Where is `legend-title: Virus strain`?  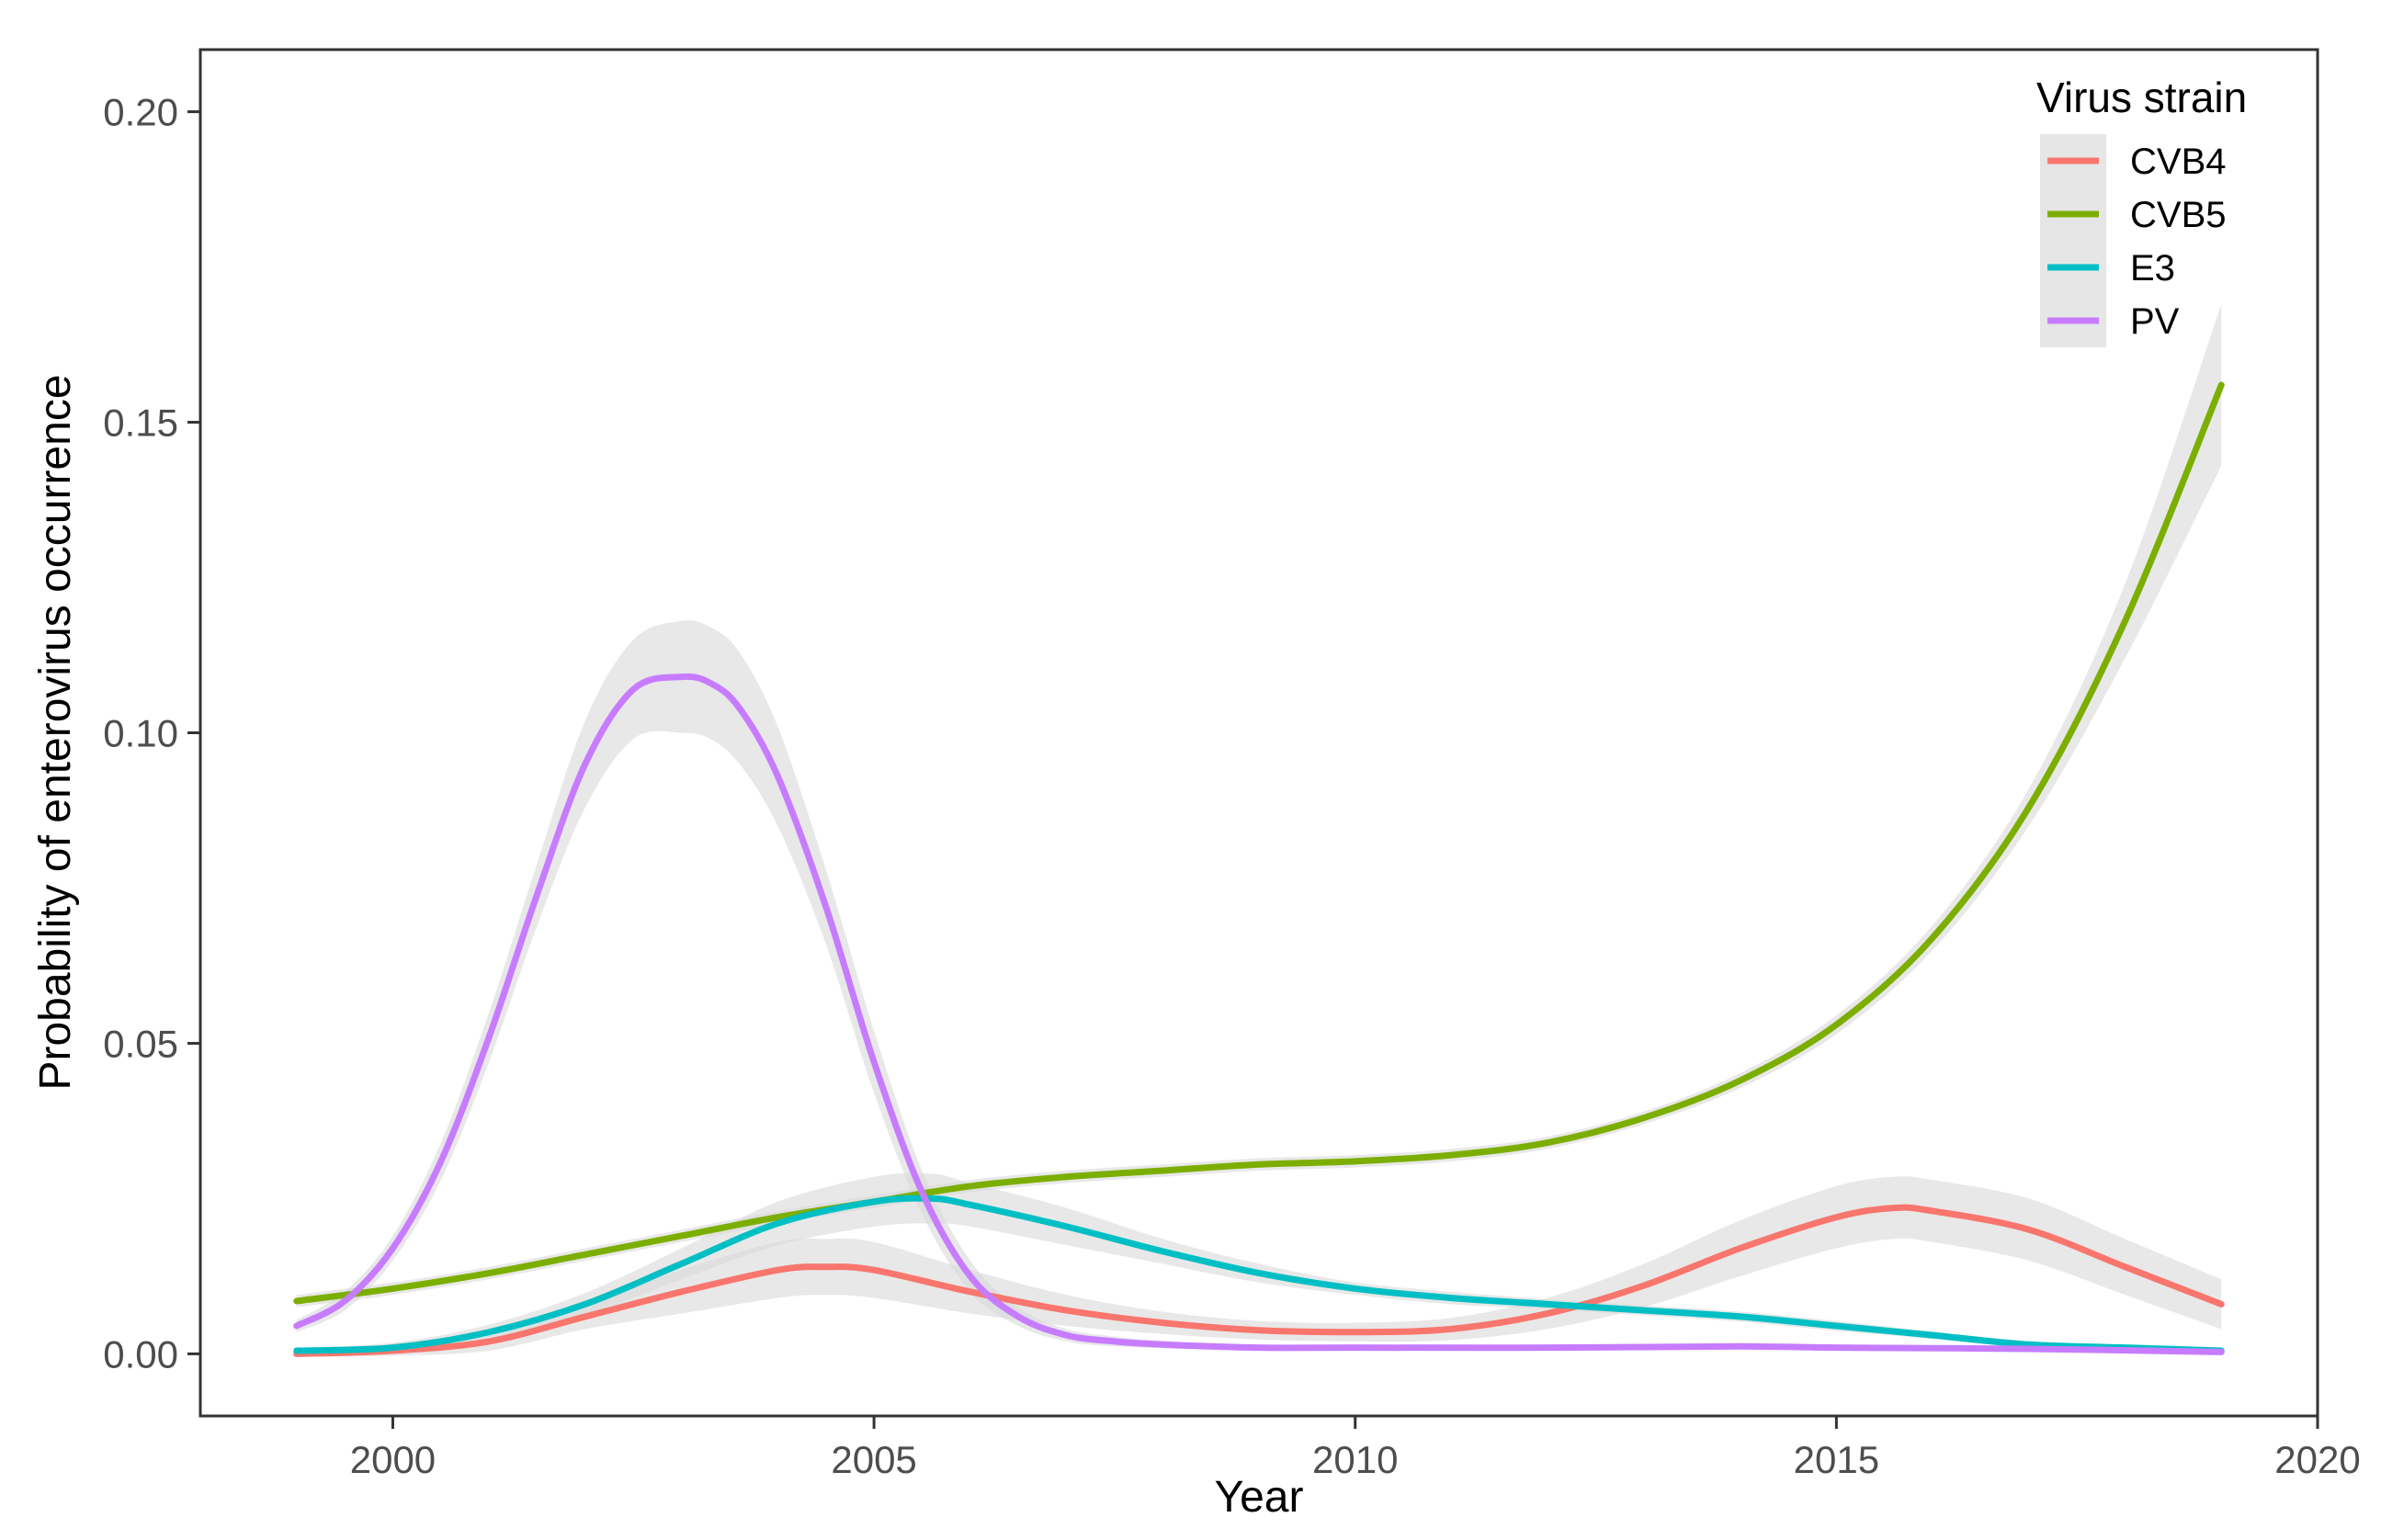 legend-title: Virus strain is located at coordinates (2141, 97).